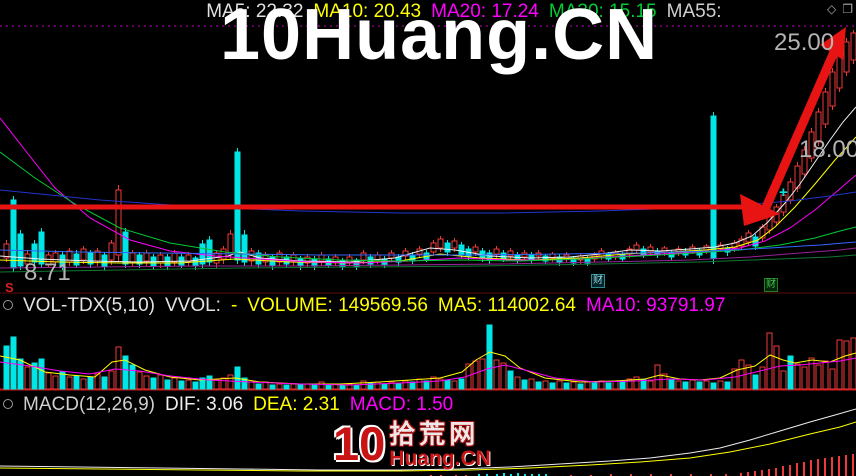 Image resolution: width=856 pixels, height=476 pixels. I want to click on surge-arrowhead, so click(833, 43).